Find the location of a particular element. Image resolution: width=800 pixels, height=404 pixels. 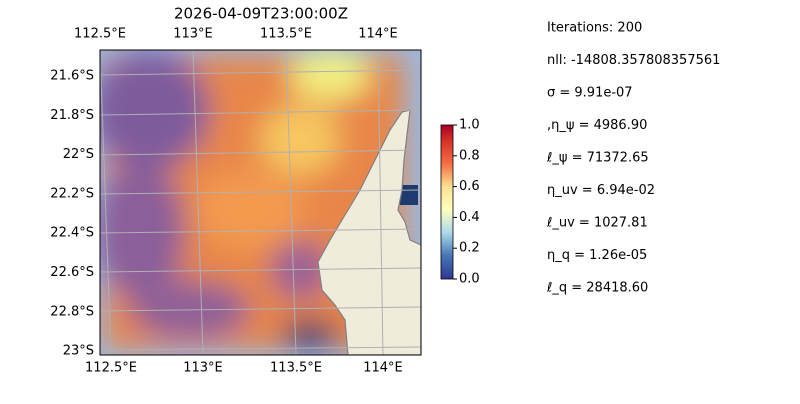

lat-label: 22.2°S is located at coordinates (72, 193).